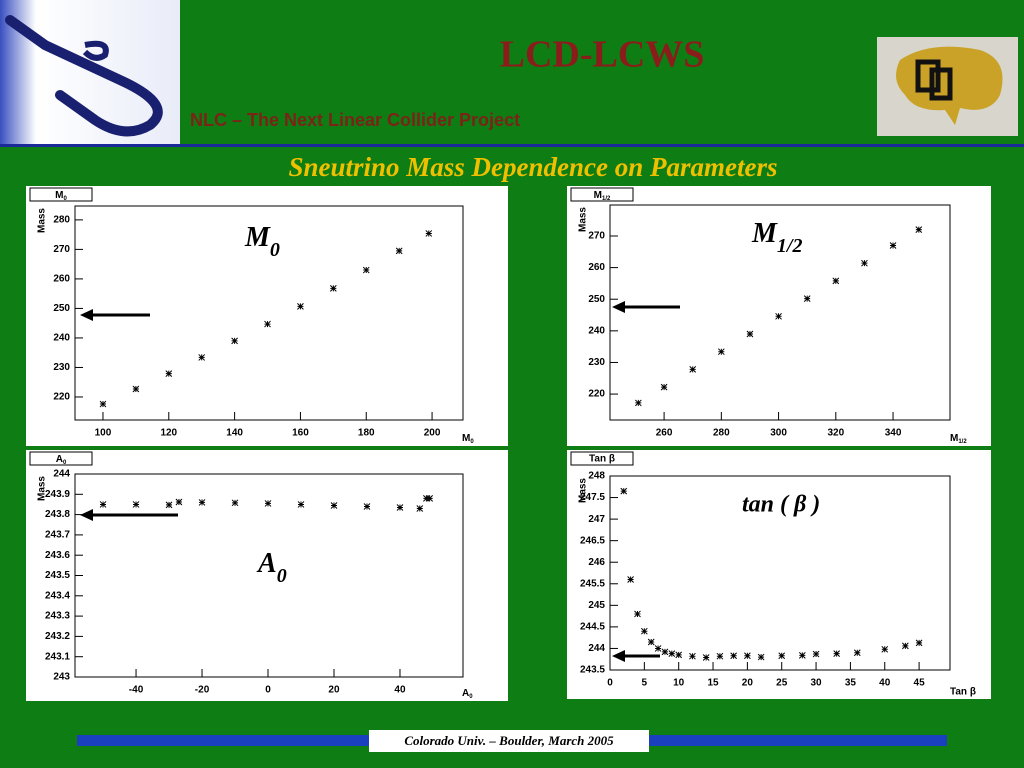 The height and width of the screenshot is (768, 1024). What do you see at coordinates (592, 583) in the screenshot?
I see `y-tick-label: 245.5` at bounding box center [592, 583].